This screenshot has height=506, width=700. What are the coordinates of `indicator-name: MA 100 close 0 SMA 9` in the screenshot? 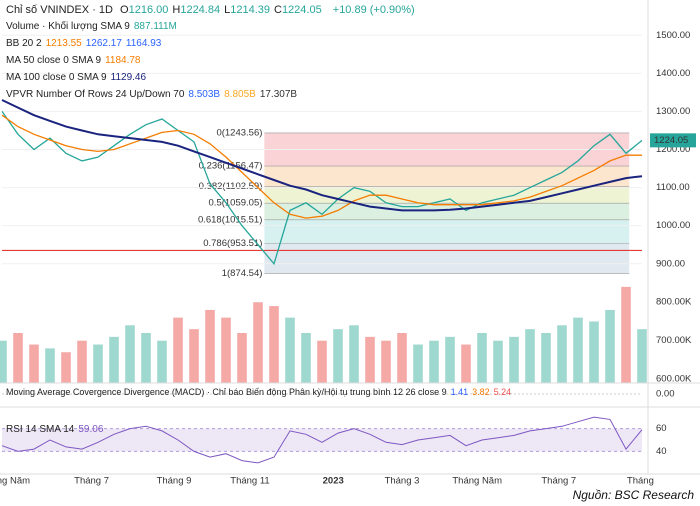 It's located at (56, 77).